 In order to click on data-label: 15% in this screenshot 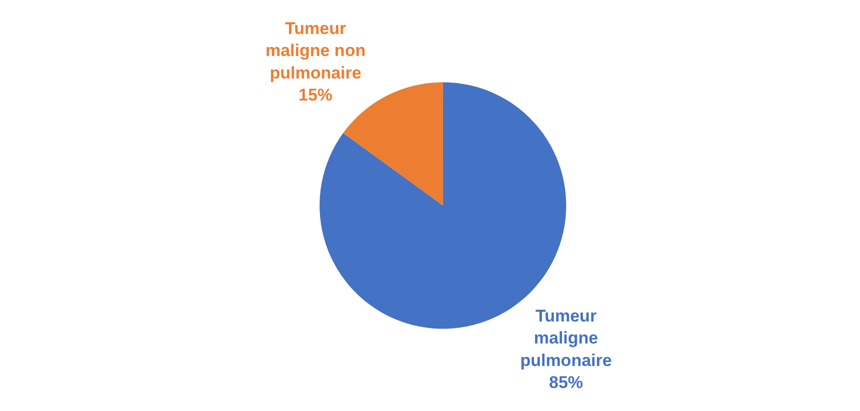, I will do `click(315, 94)`.